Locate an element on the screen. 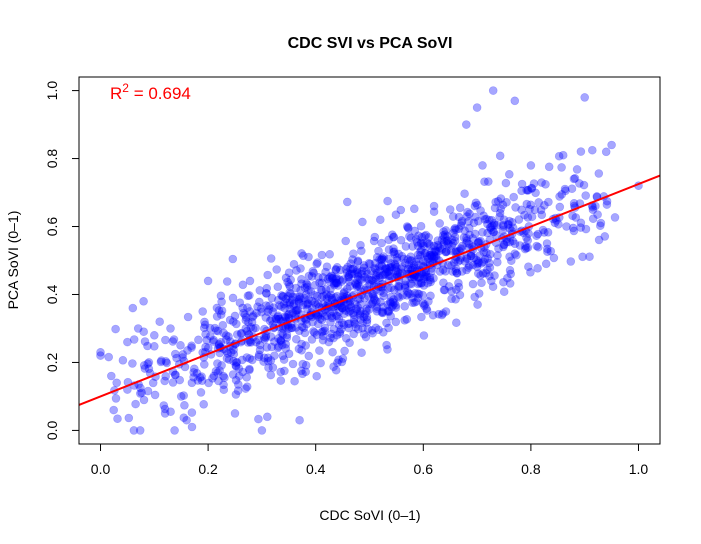  y-tick-label: 0.8 is located at coordinates (52, 159).